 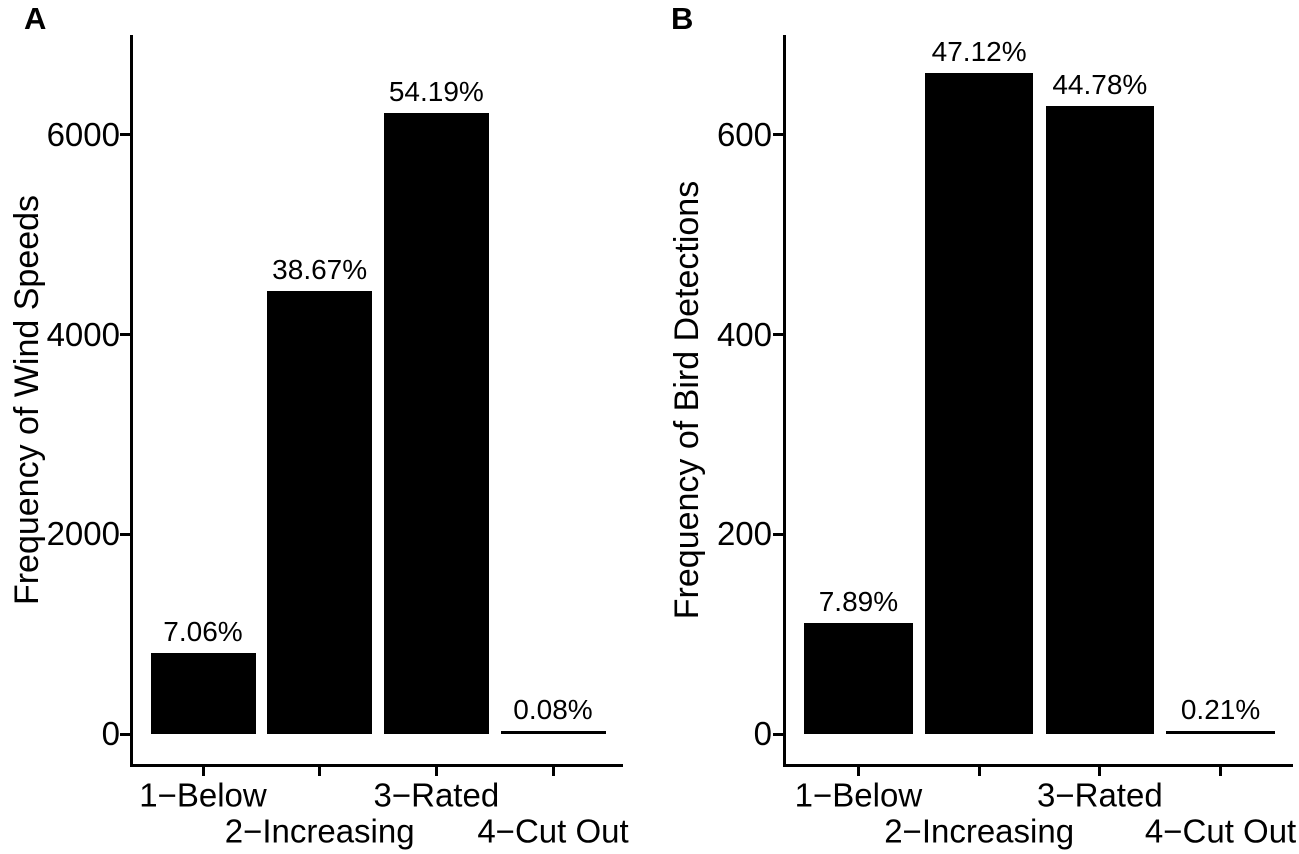 What do you see at coordinates (744, 134) in the screenshot?
I see `y-tick-label: 600` at bounding box center [744, 134].